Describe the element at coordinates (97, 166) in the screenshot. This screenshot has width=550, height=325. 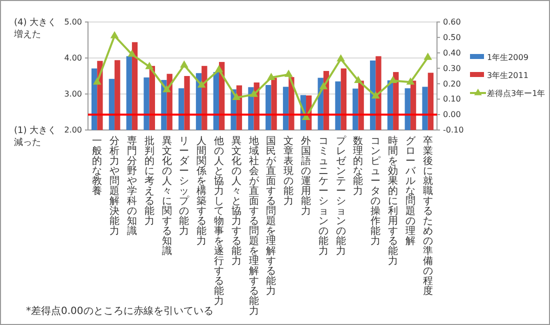
I see `x-tick-label: 一般的な教養` at that location.